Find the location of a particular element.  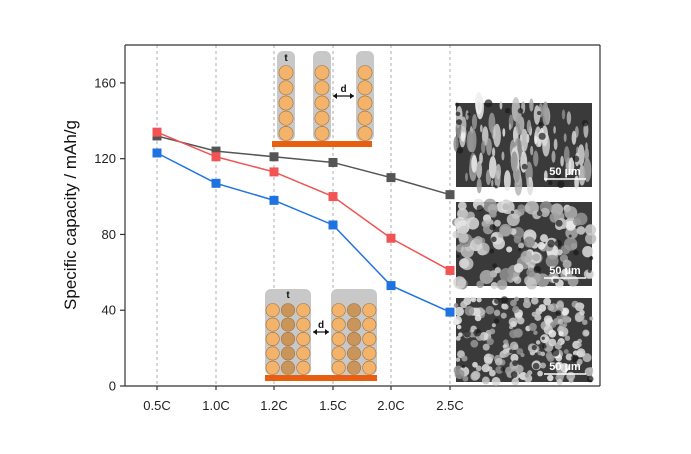

sem-image-3: 50 µm is located at coordinates (523, 341).